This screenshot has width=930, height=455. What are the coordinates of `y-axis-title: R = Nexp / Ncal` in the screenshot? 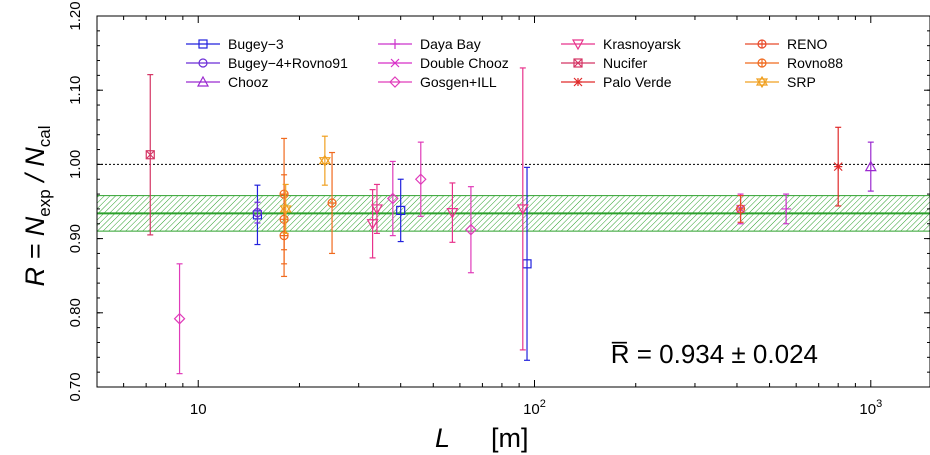 It's located at (37, 206).